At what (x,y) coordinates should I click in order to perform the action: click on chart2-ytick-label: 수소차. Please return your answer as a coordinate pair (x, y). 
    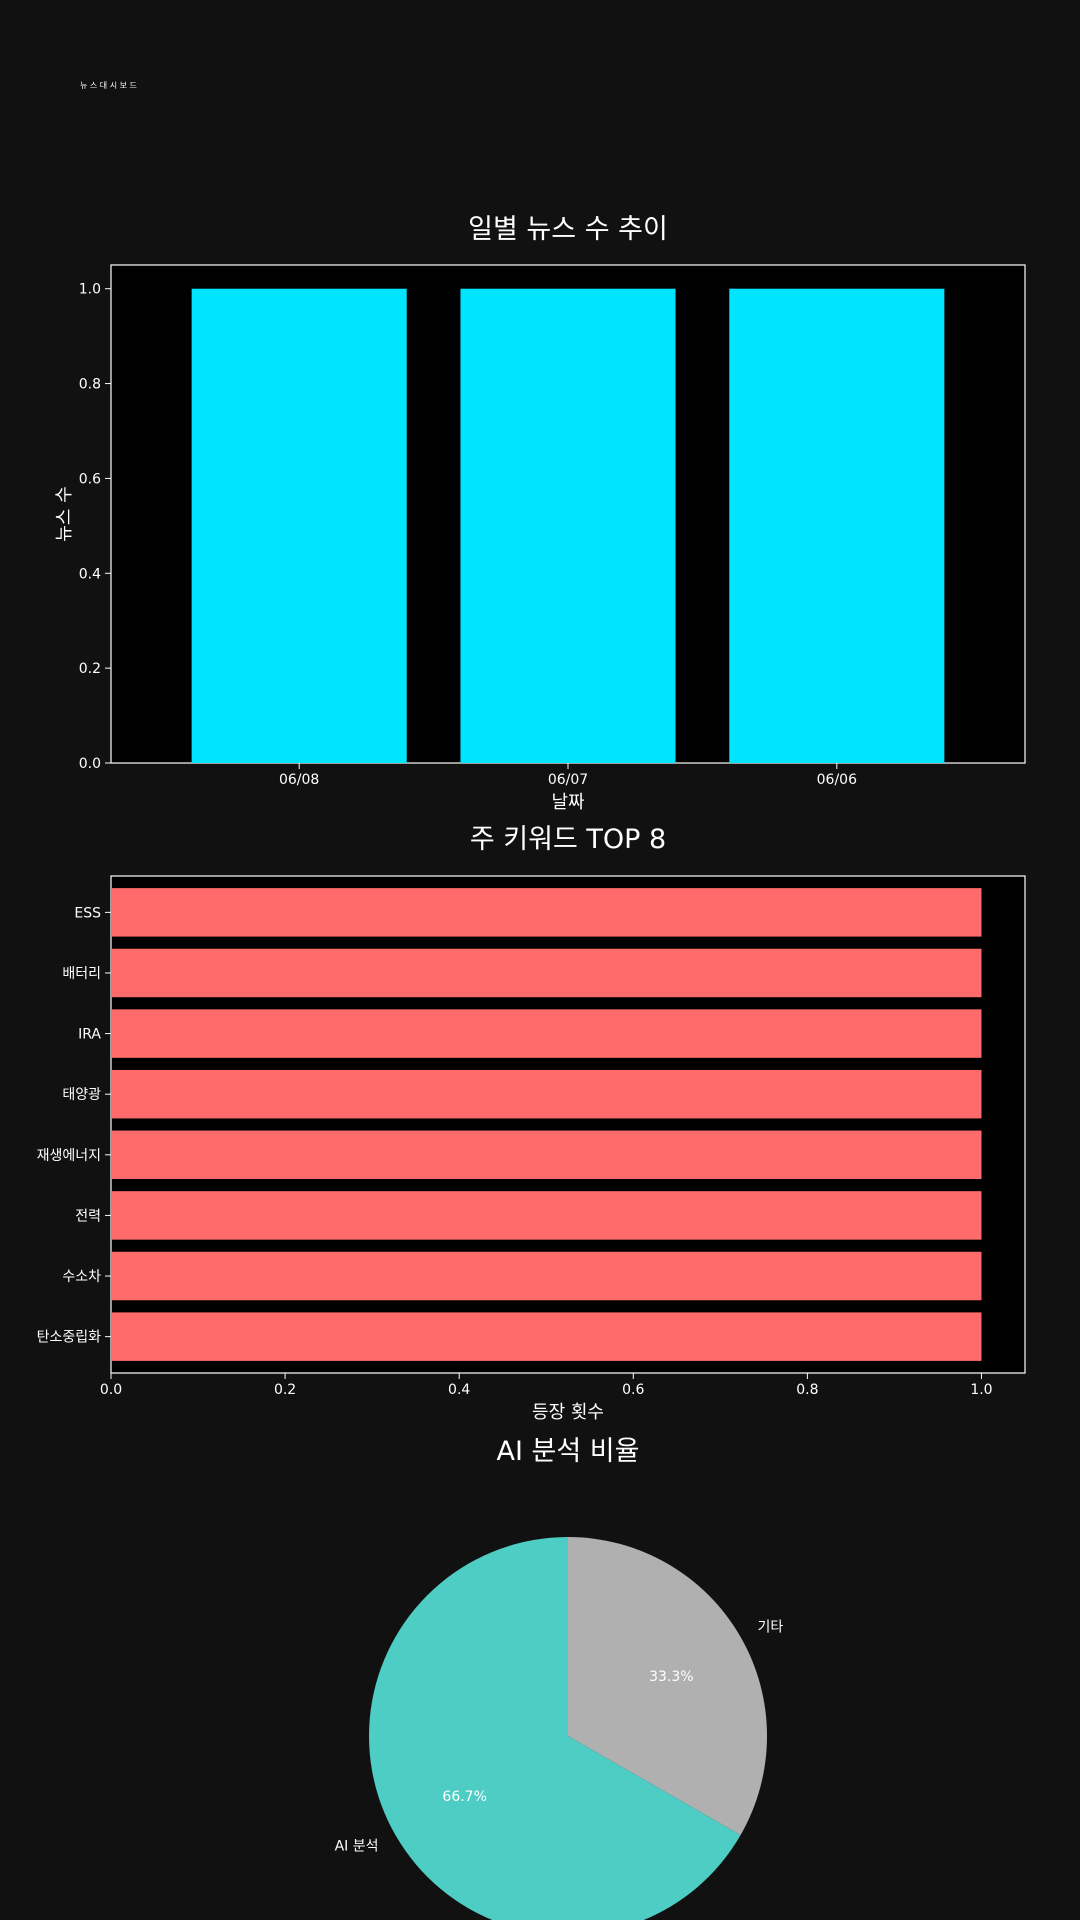
    Looking at the image, I should click on (81, 1277).